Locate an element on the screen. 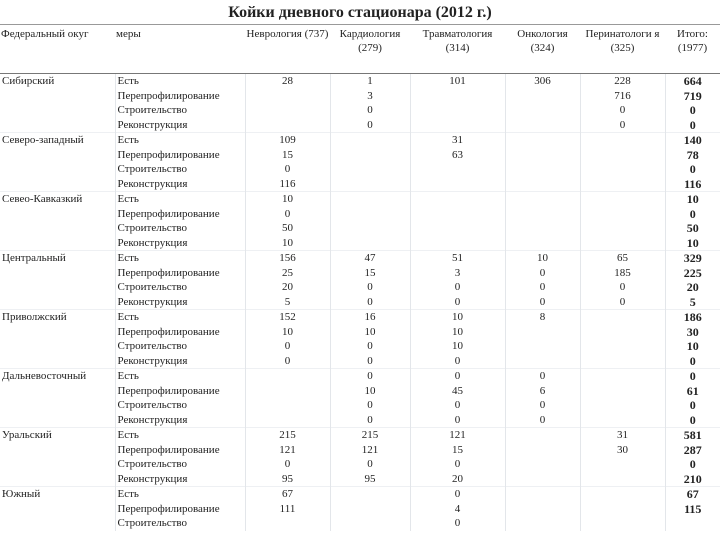  table-row: Севео-Кавказкий Есть 10 10 is located at coordinates (360, 199).